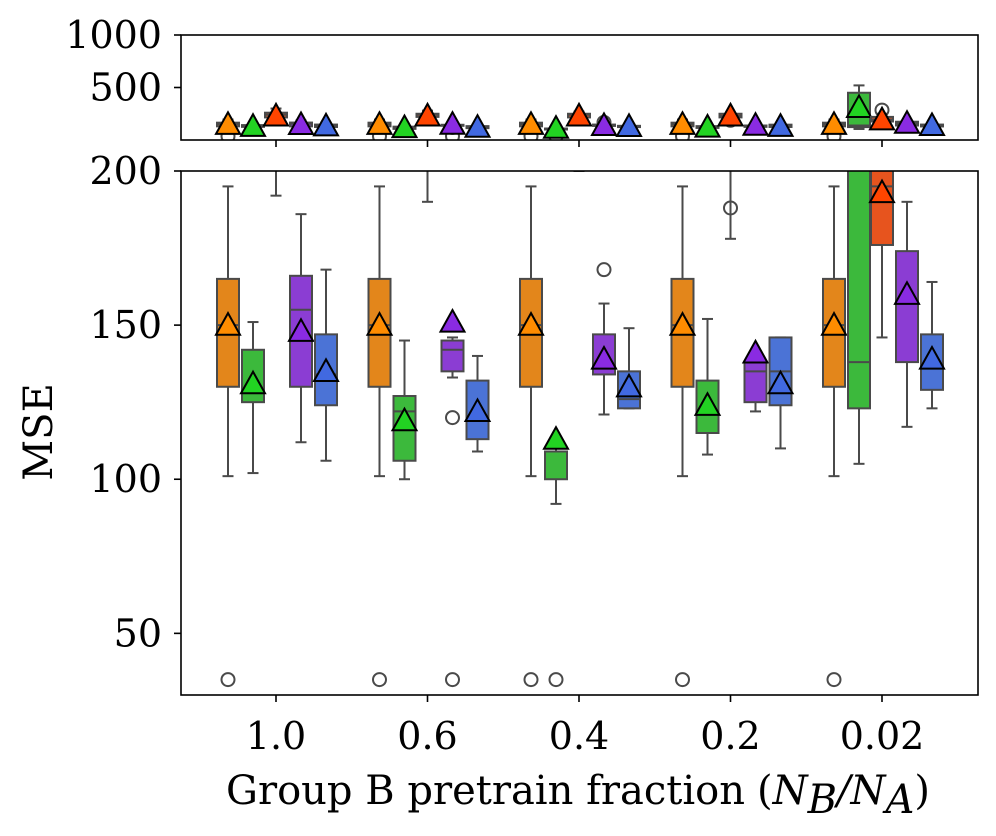  Describe the element at coordinates (138, 633) in the screenshot. I see `ytick-label-bottom: 50` at that location.